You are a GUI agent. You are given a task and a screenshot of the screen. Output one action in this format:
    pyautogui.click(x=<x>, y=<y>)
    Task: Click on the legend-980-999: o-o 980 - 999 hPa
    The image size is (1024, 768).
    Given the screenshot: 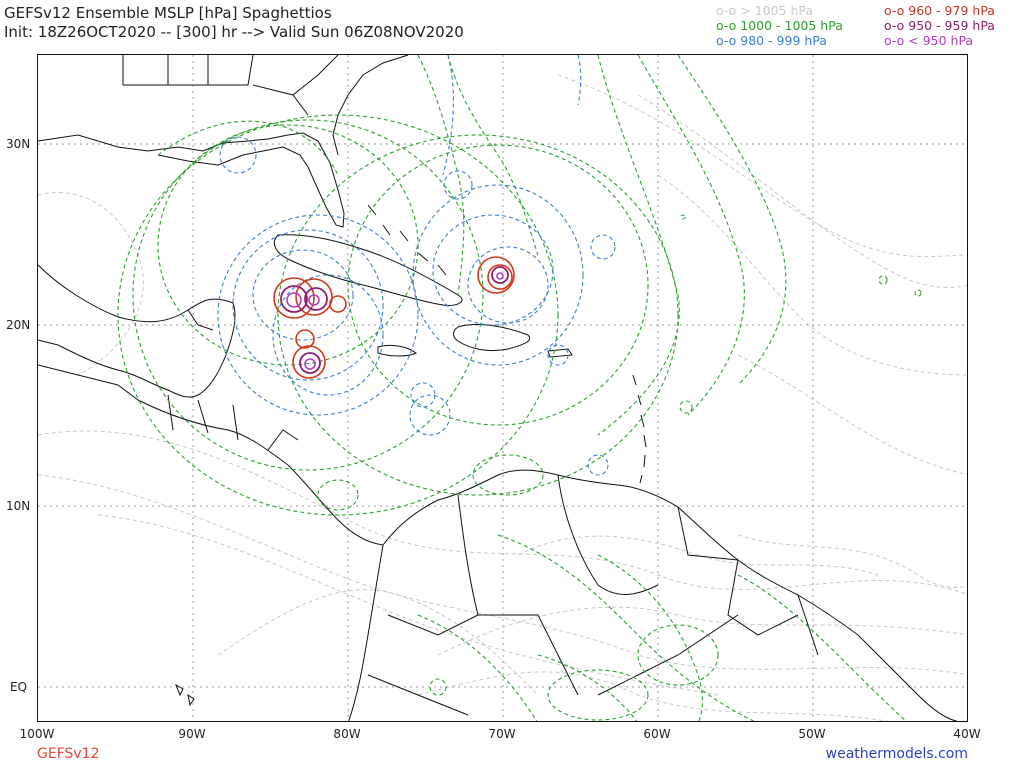 What is the action you would take?
    pyautogui.click(x=771, y=40)
    